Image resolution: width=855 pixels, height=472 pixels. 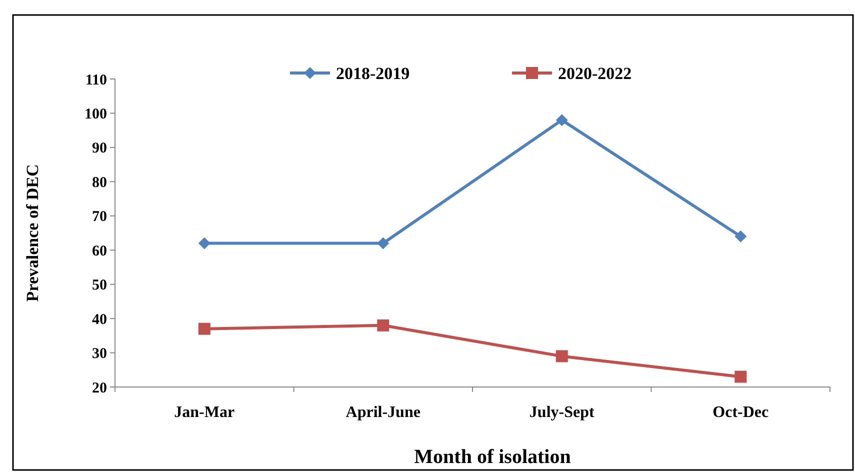 What do you see at coordinates (96, 80) in the screenshot?
I see `y-tick-label: 110` at bounding box center [96, 80].